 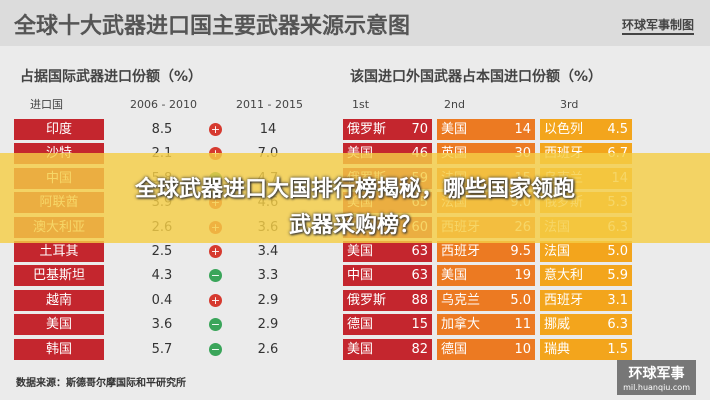 What do you see at coordinates (557, 251) in the screenshot?
I see `supplier: 法国` at bounding box center [557, 251].